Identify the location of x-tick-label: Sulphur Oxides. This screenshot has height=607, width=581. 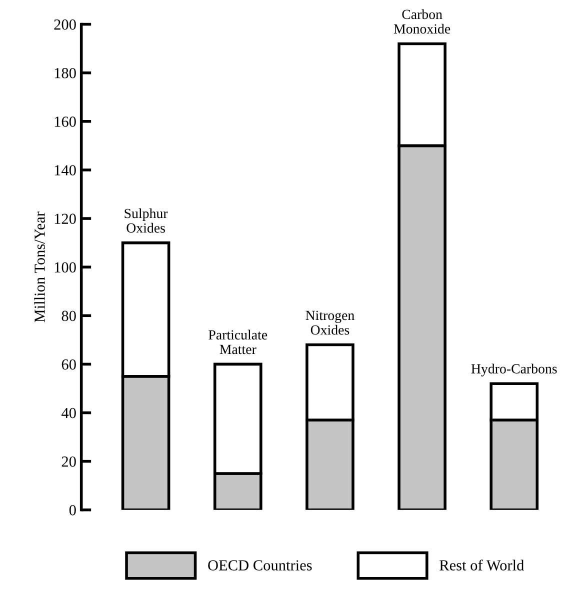
(146, 220).